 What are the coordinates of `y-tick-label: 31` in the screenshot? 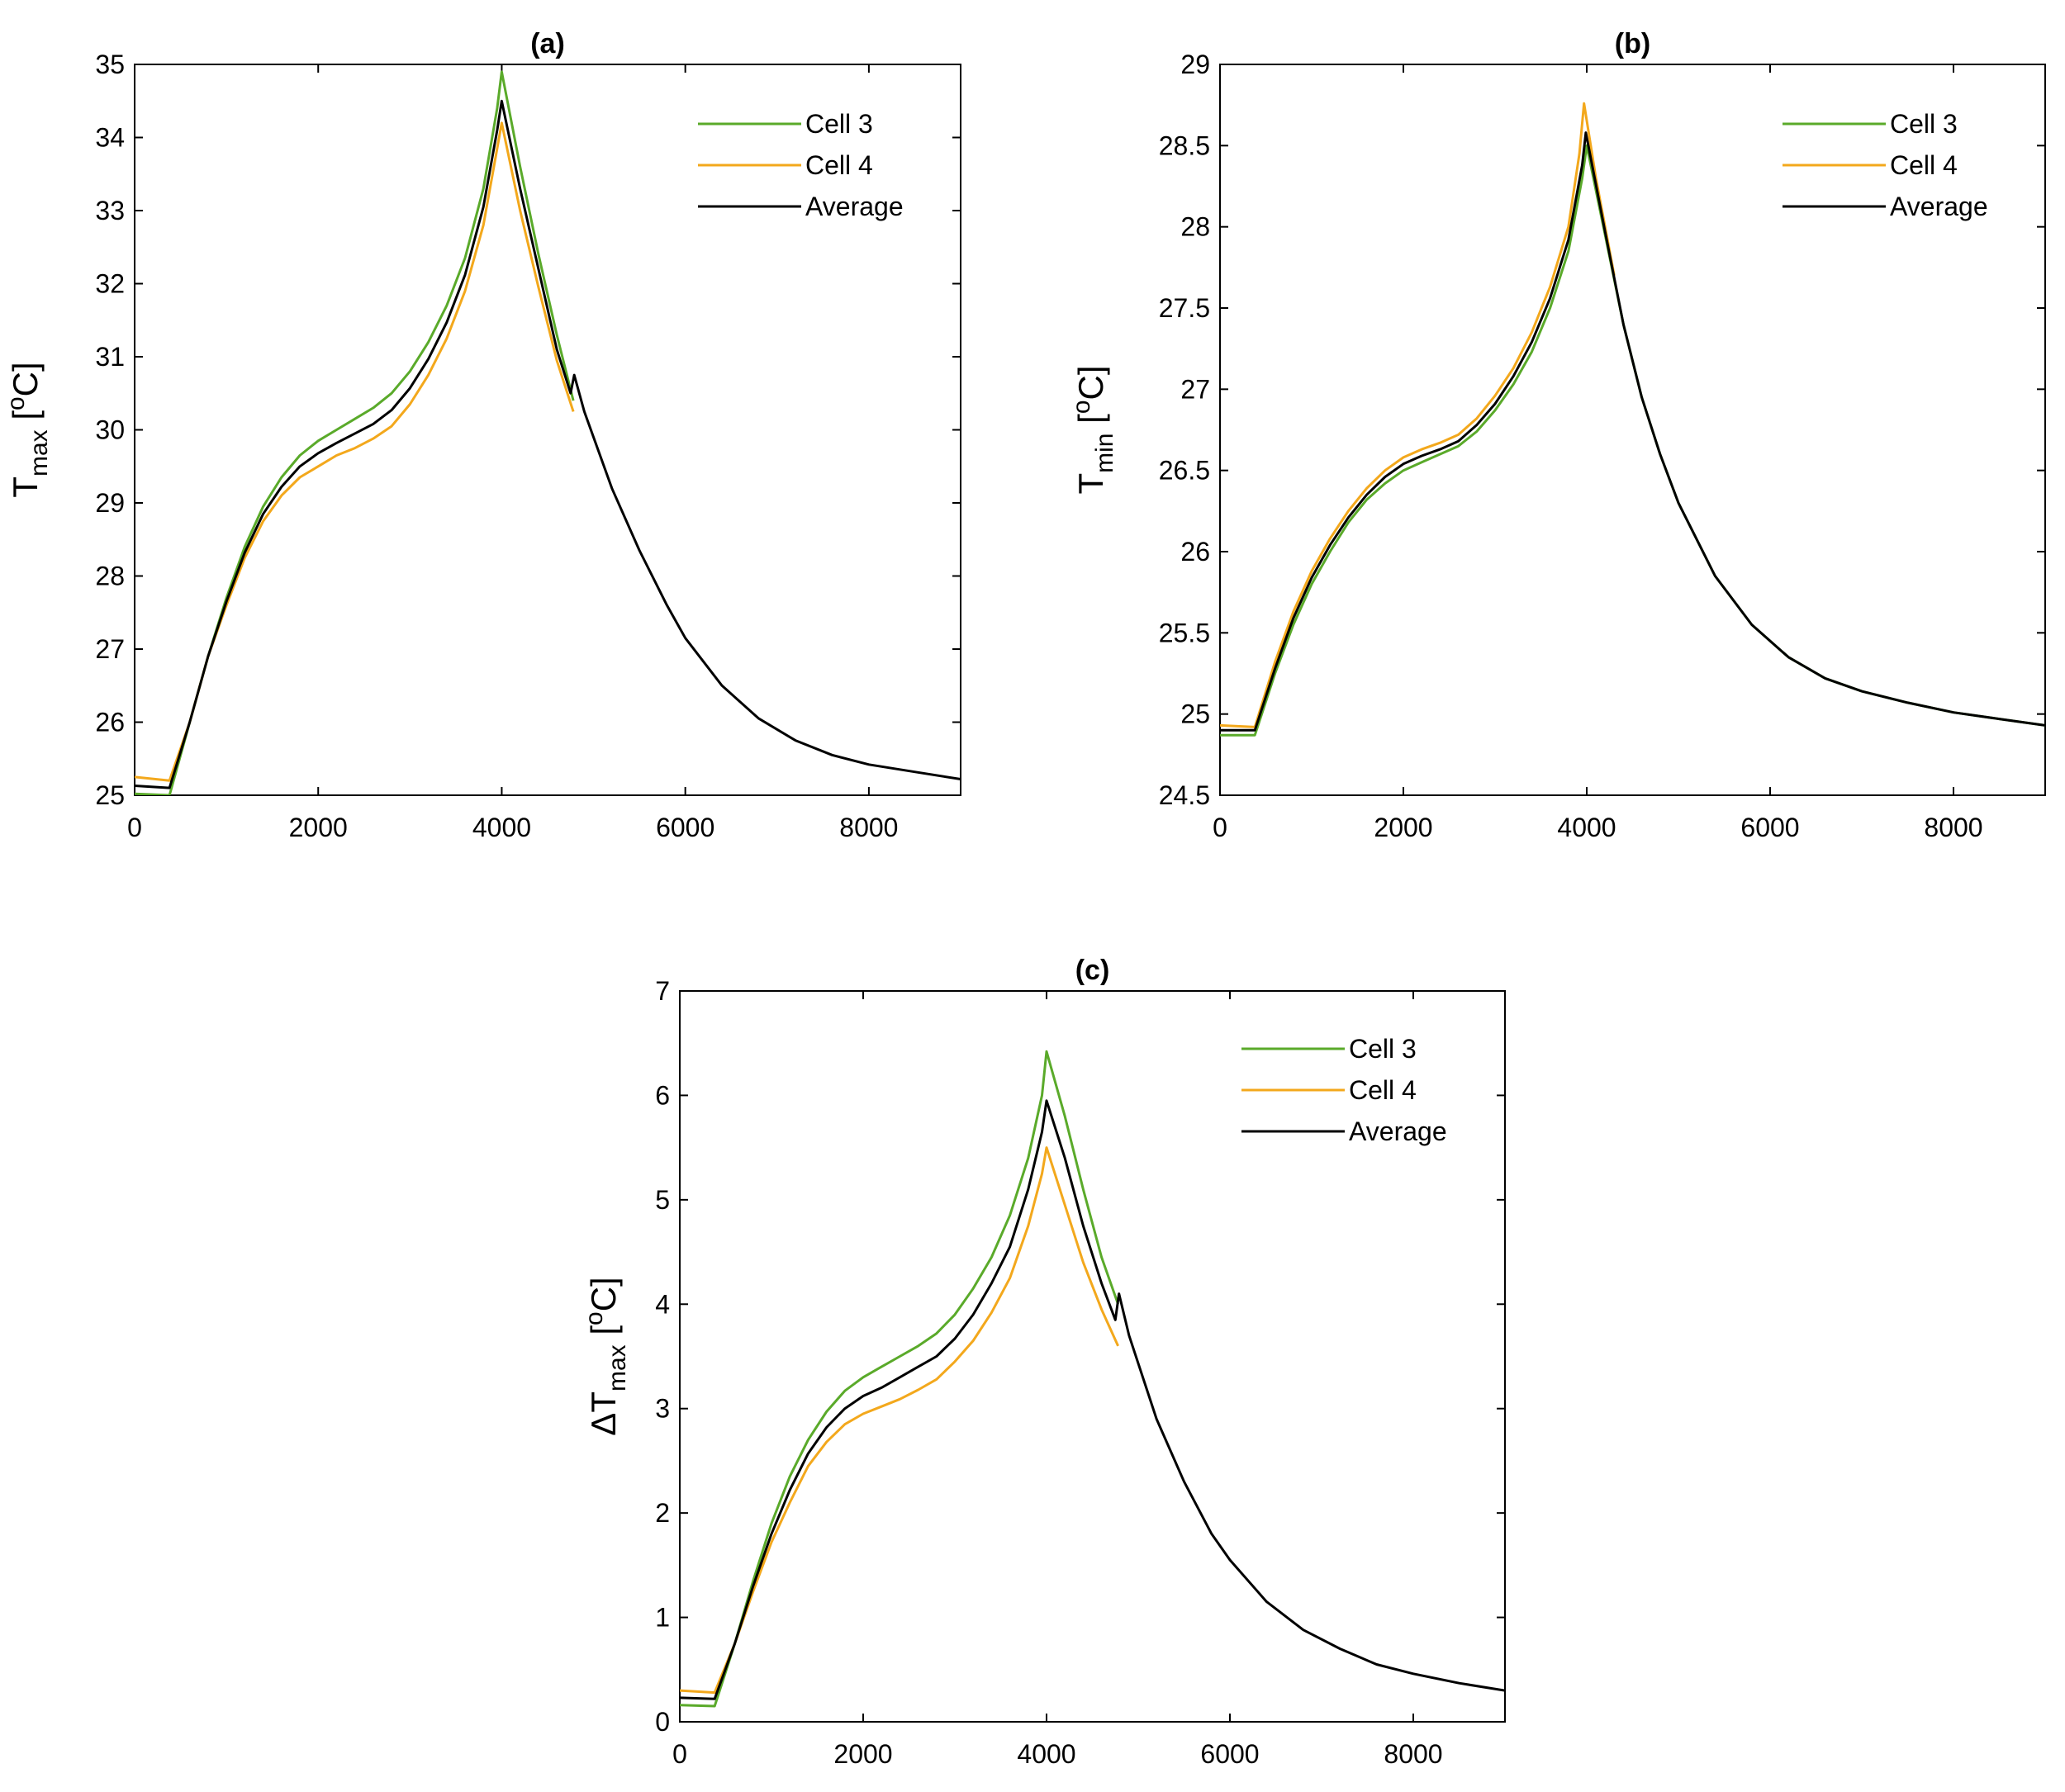 It's located at (110, 357).